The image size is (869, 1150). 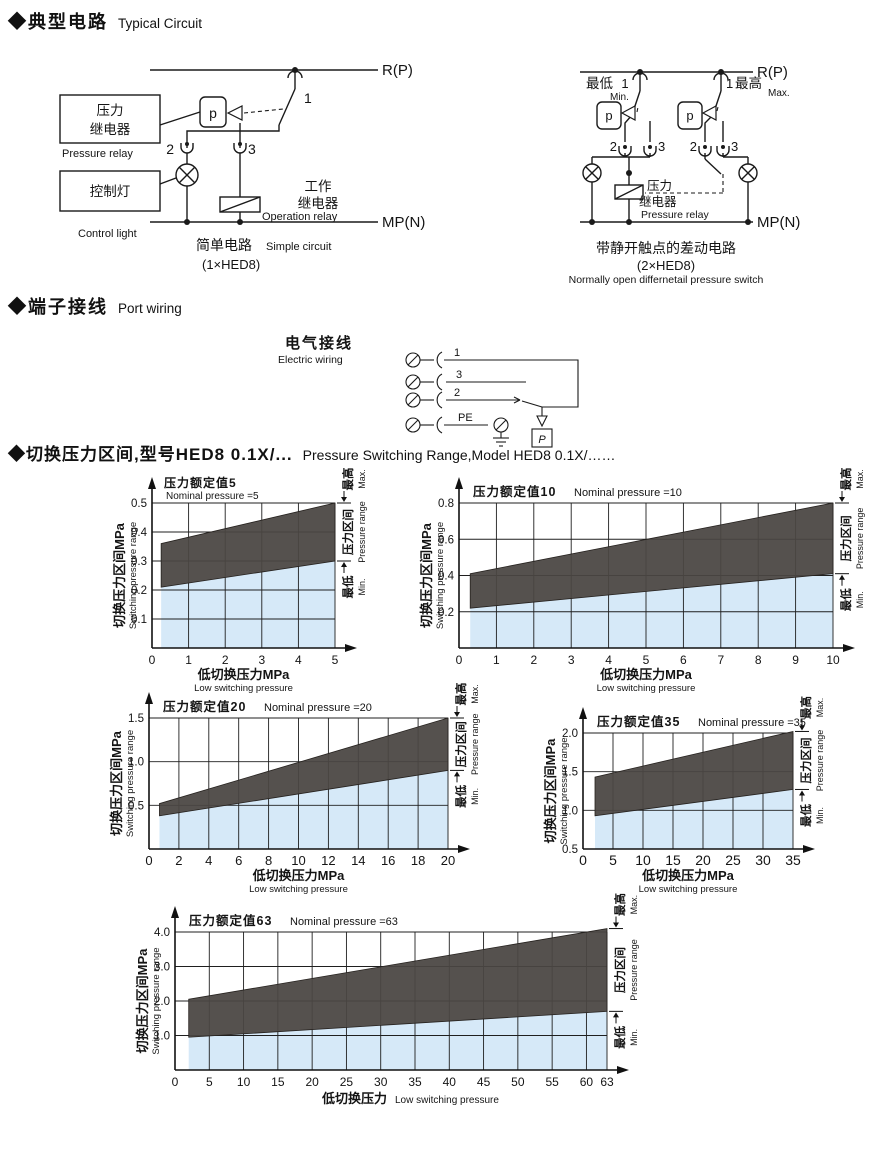 I want to click on x-tick-label: 2, so click(x=178, y=860).